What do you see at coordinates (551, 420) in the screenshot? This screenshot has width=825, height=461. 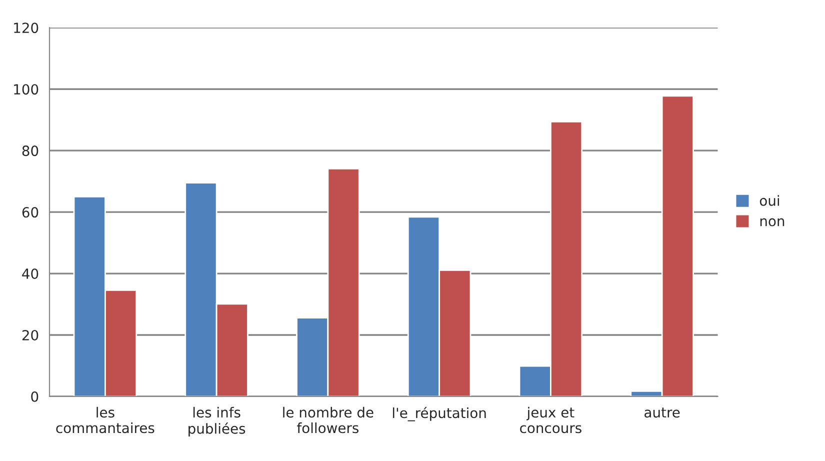 I see `x-tick-label: jeux et concours` at bounding box center [551, 420].